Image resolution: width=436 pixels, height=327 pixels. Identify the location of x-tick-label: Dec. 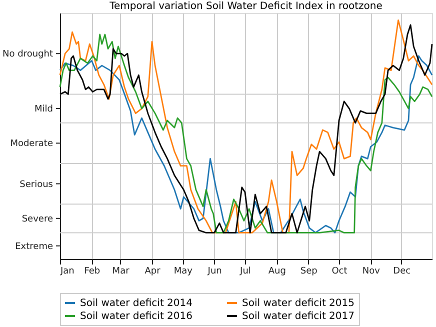
(402, 271).